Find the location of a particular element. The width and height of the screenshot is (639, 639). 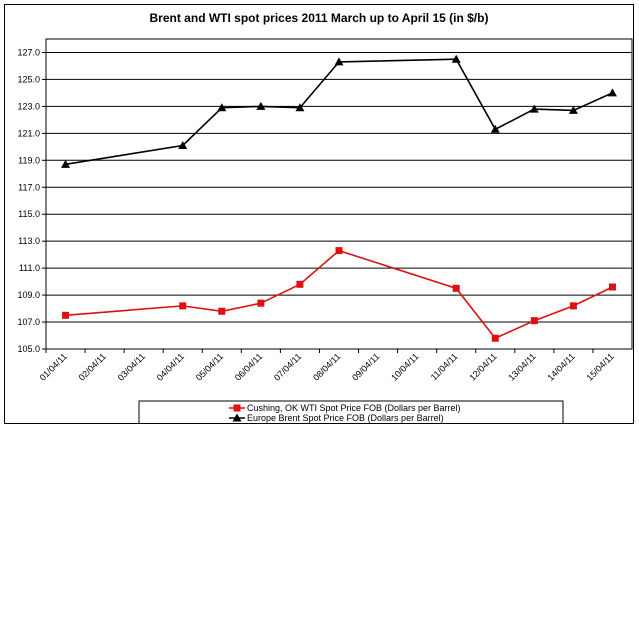

y-tick-label: 115.0 is located at coordinates (29, 214).